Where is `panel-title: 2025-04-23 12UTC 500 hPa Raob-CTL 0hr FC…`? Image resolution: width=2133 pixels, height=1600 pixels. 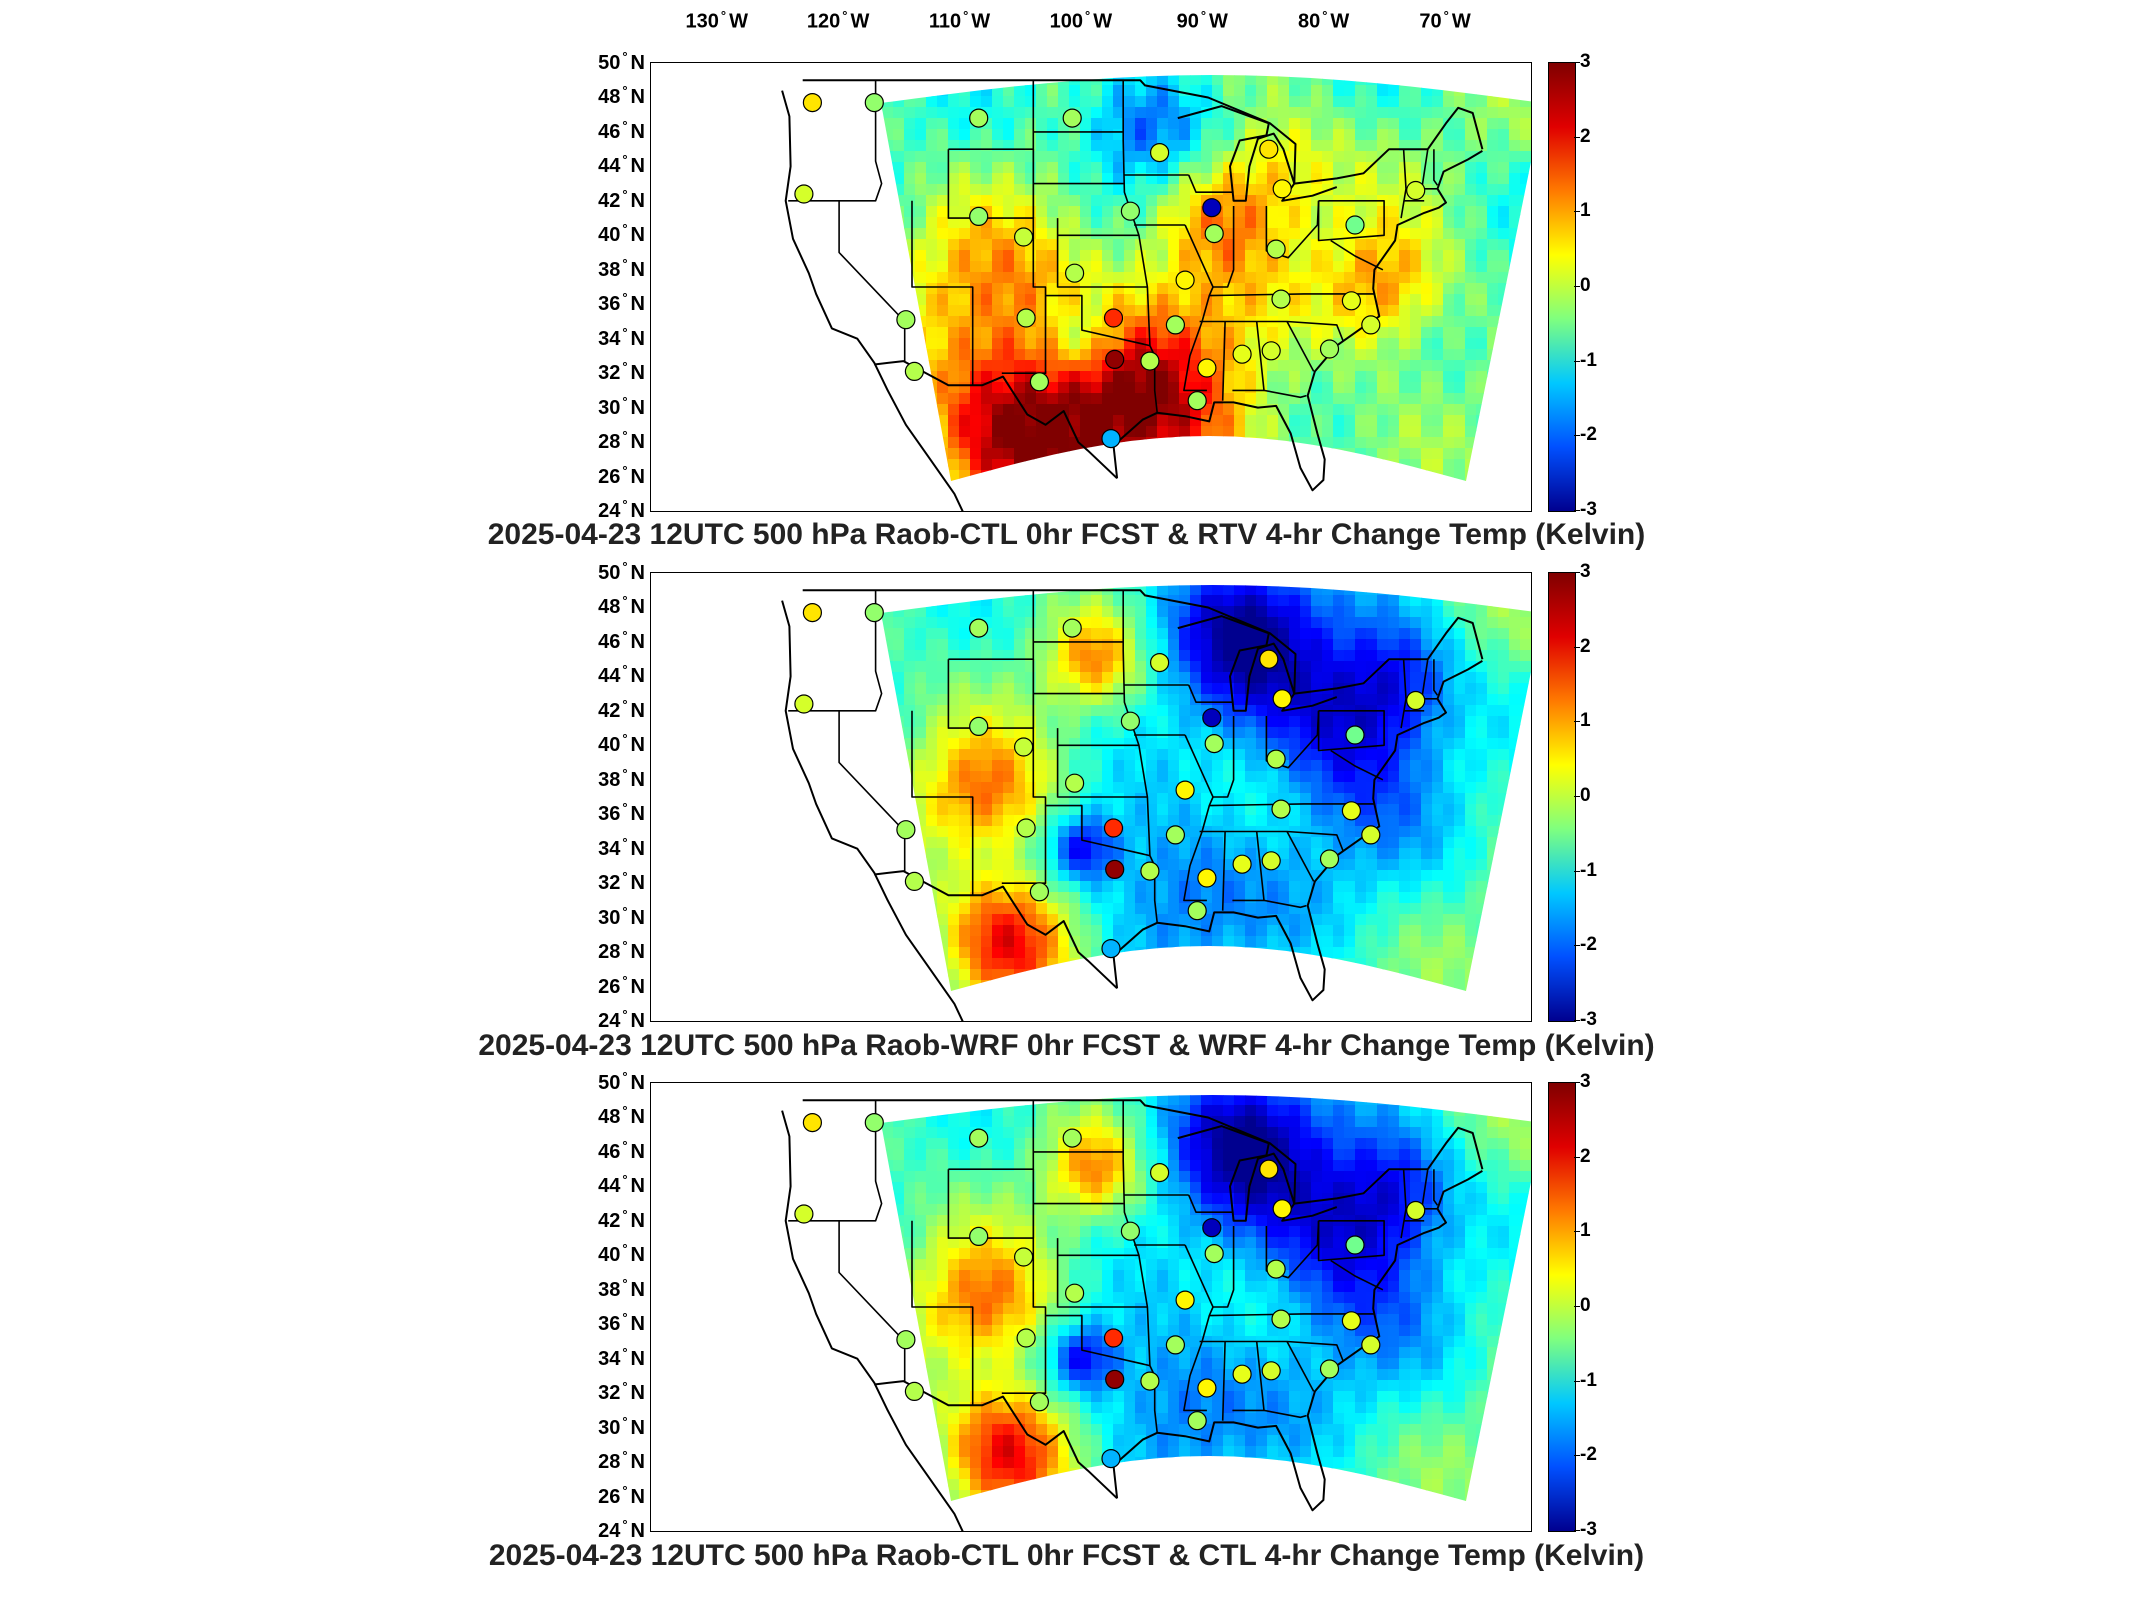
panel-title: 2025-04-23 12UTC 500 hPa Raob-CTL 0hr FC… is located at coordinates (1066, 534).